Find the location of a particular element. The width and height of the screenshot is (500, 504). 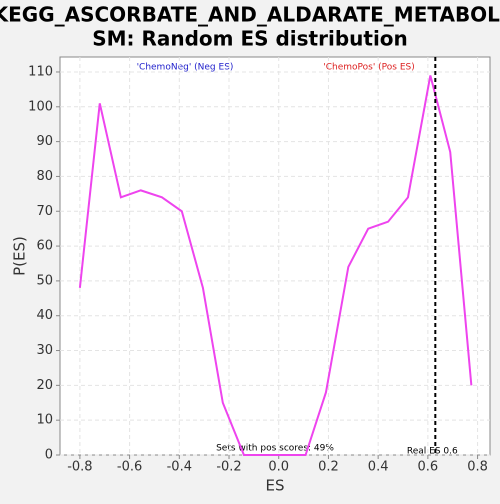

y-tick-label: 100 is located at coordinates (40, 106).